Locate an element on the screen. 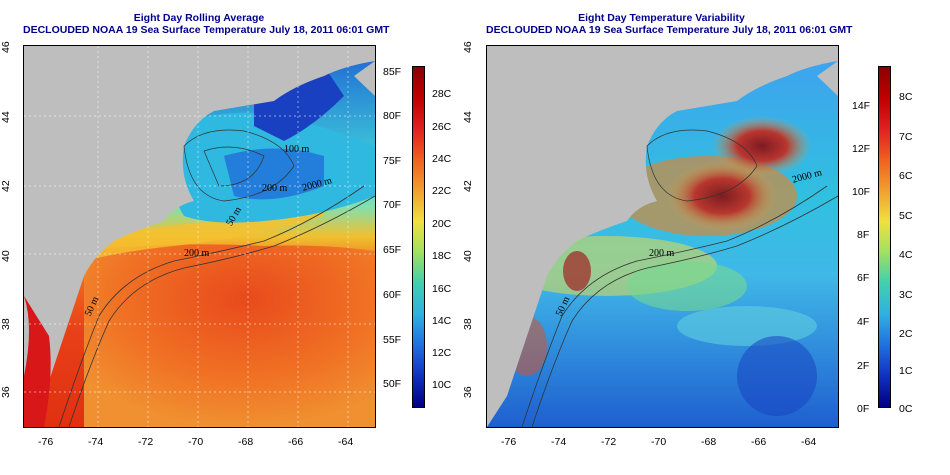  right-cbar-c-tick: 7C is located at coordinates (906, 137).